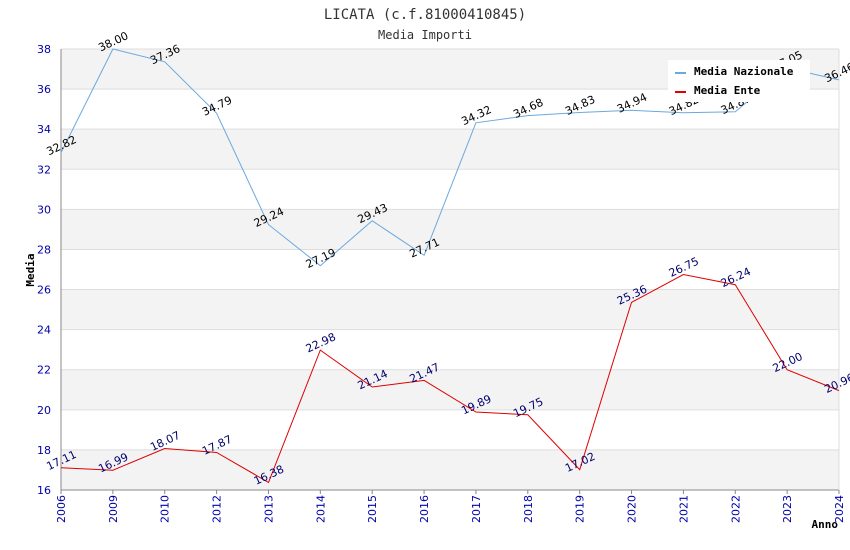  What do you see at coordinates (61, 509) in the screenshot?
I see `x-tick-label: 2006` at bounding box center [61, 509].